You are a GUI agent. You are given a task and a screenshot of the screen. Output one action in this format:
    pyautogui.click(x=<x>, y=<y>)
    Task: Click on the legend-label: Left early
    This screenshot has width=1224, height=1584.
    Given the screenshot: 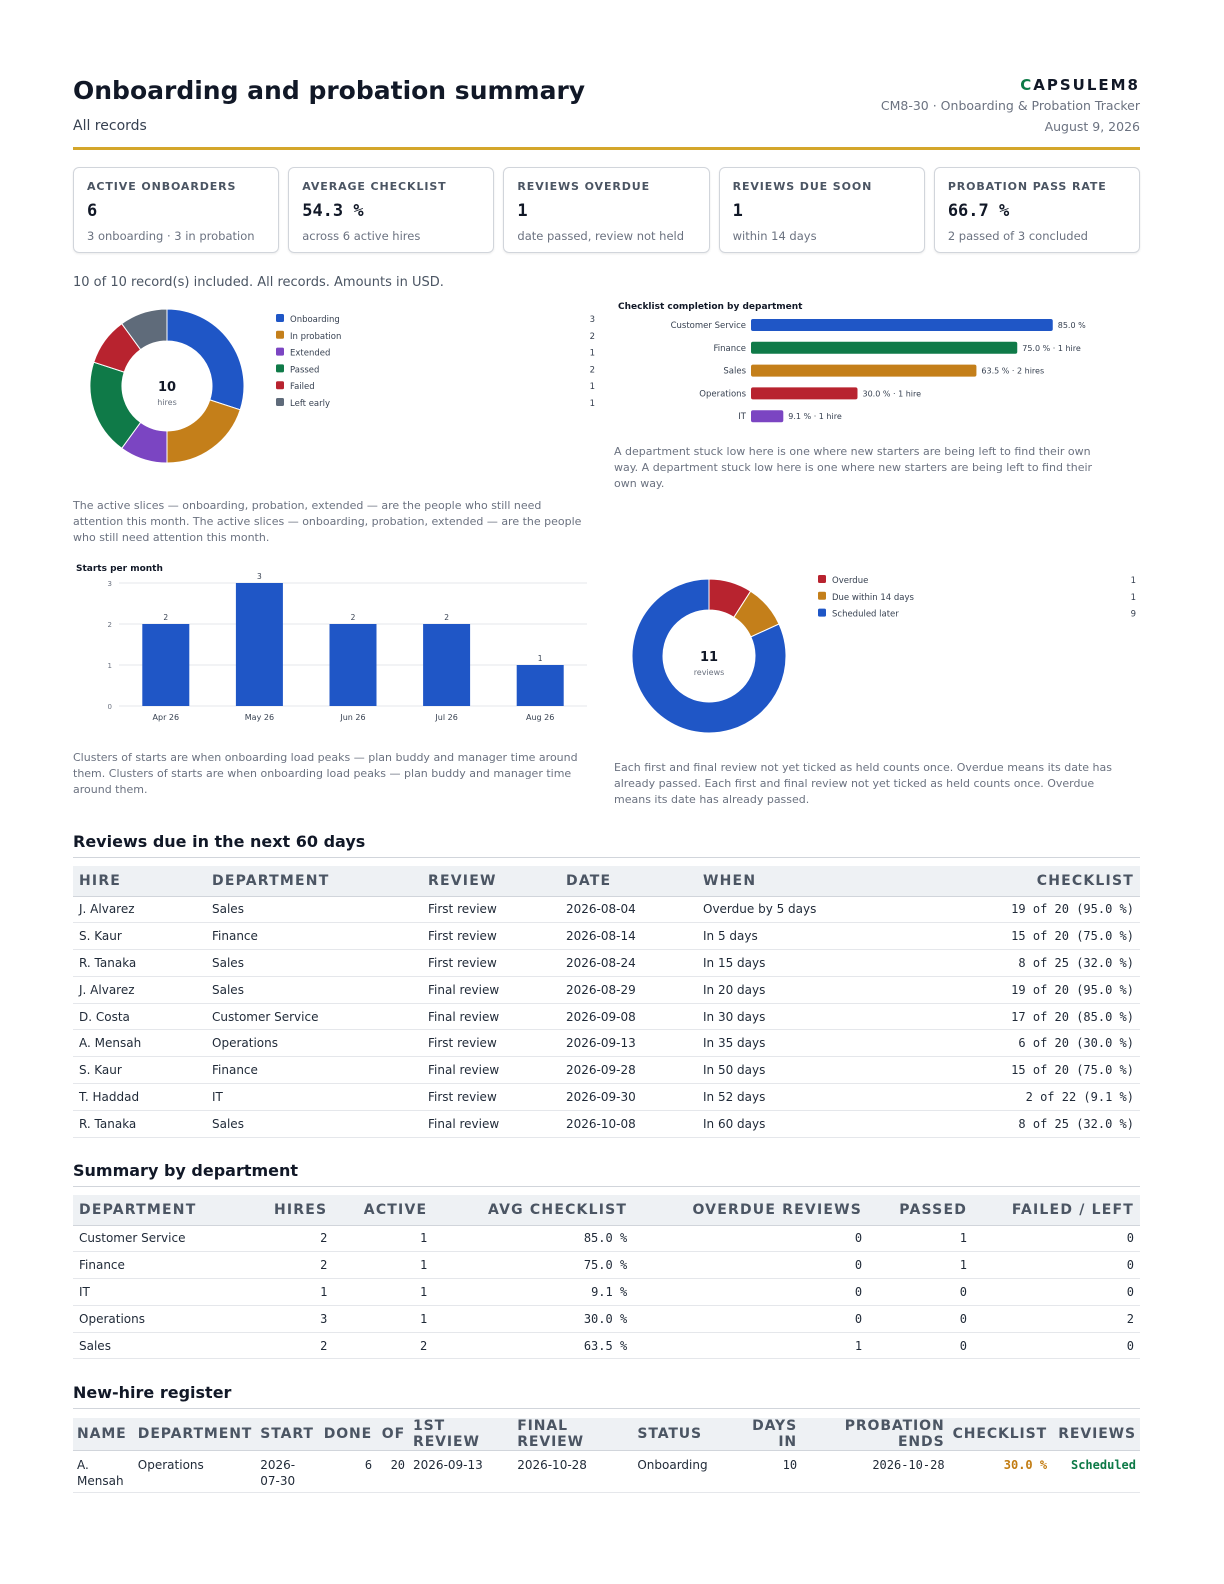 What is the action you would take?
    pyautogui.click(x=310, y=404)
    